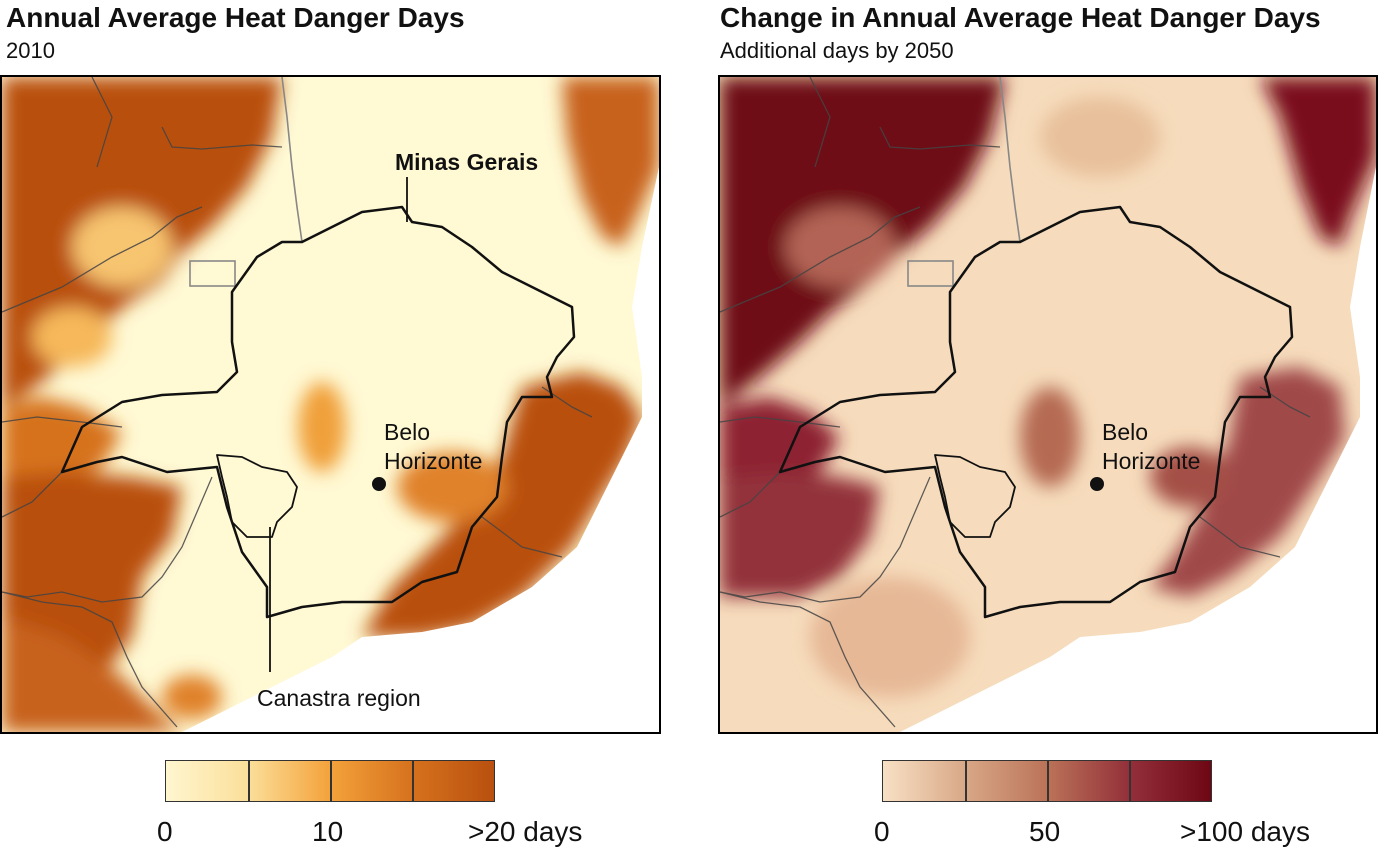 Image resolution: width=1388 pixels, height=856 pixels. I want to click on left-legend-mid: 10, so click(328, 831).